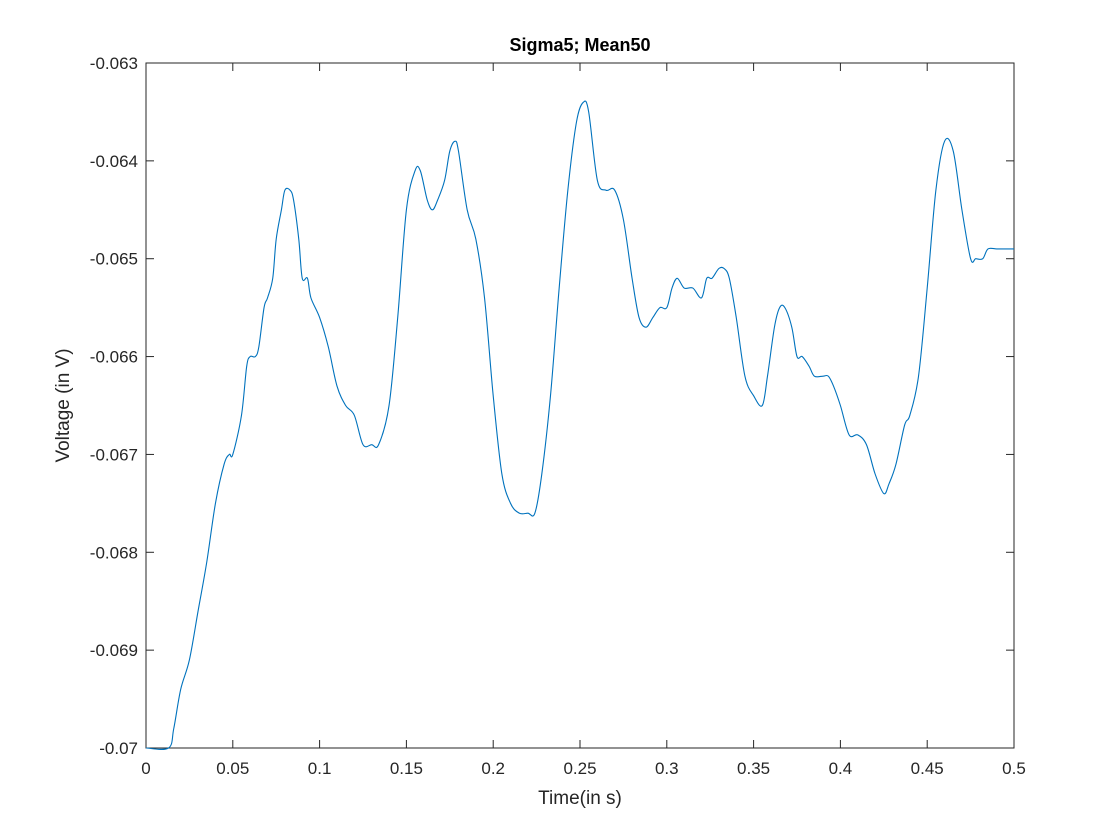 The width and height of the screenshot is (1120, 840). I want to click on x-tick-label: 0.3, so click(667, 768).